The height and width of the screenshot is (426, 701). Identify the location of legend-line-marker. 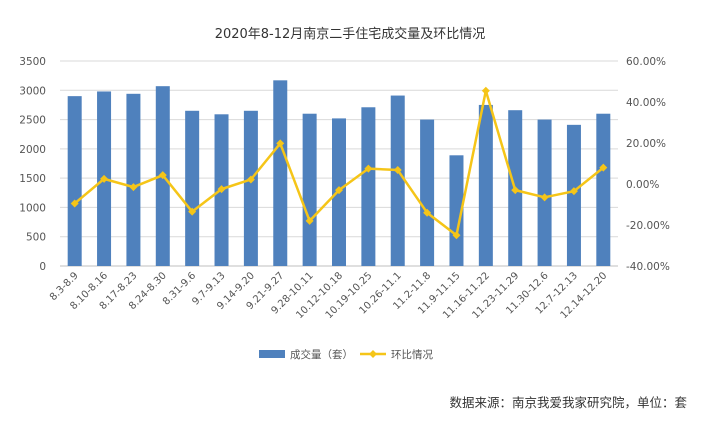
(373, 354).